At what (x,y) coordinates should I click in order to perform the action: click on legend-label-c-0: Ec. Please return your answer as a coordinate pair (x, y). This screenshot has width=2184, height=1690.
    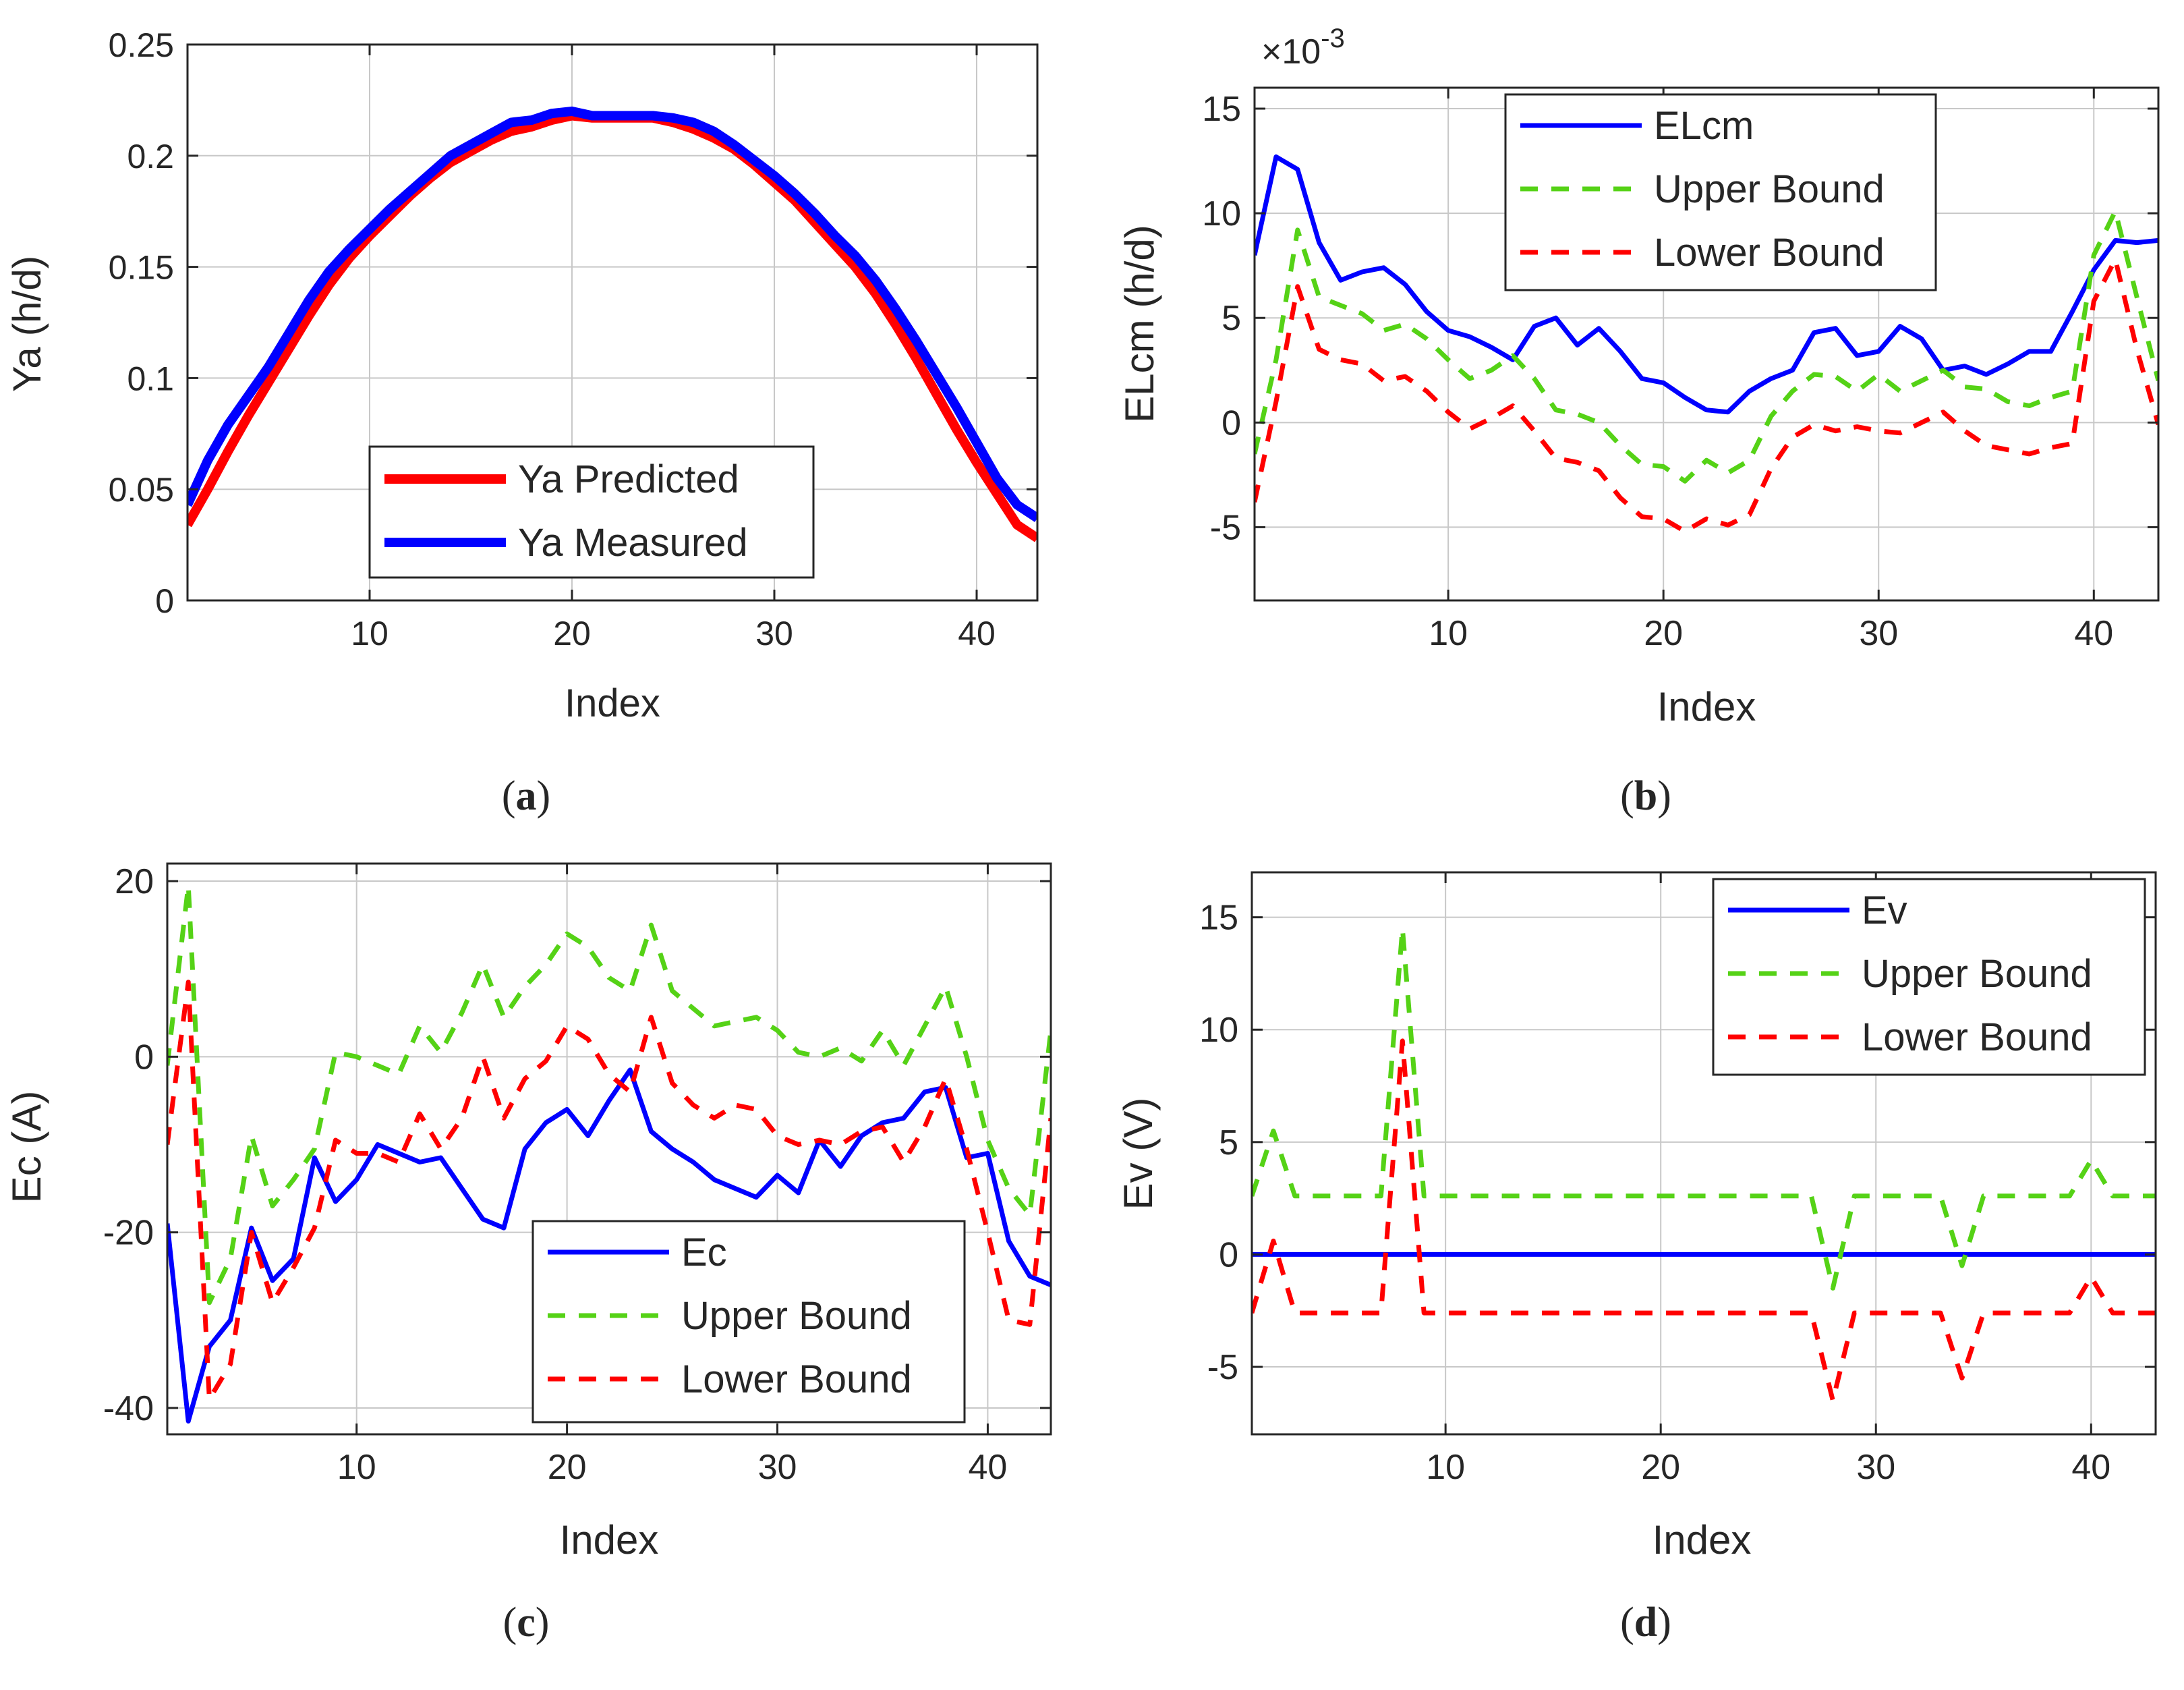
    Looking at the image, I should click on (704, 1252).